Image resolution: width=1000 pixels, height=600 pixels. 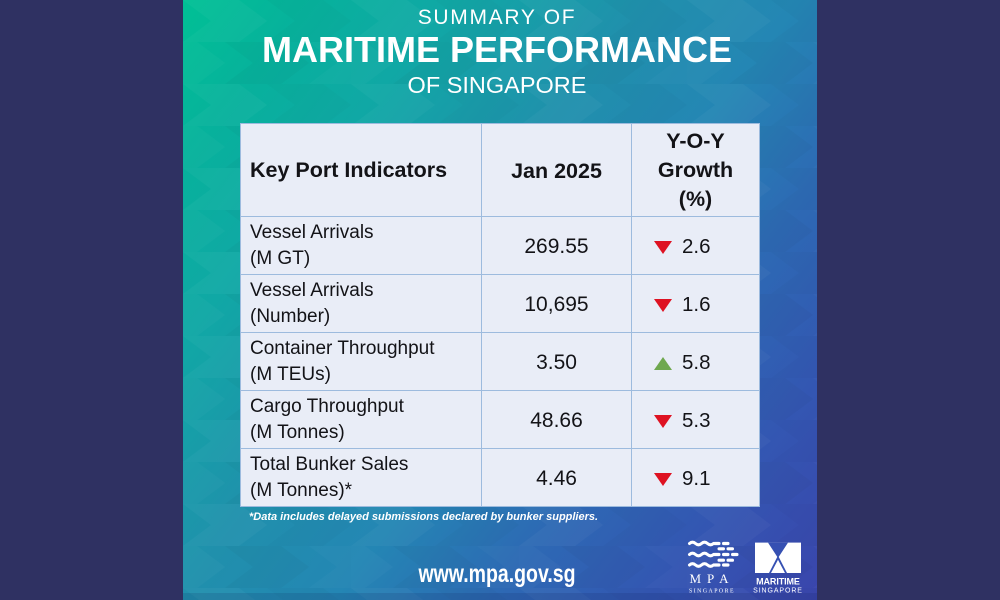 What do you see at coordinates (712, 578) in the screenshot?
I see `svg-text: MPA` at bounding box center [712, 578].